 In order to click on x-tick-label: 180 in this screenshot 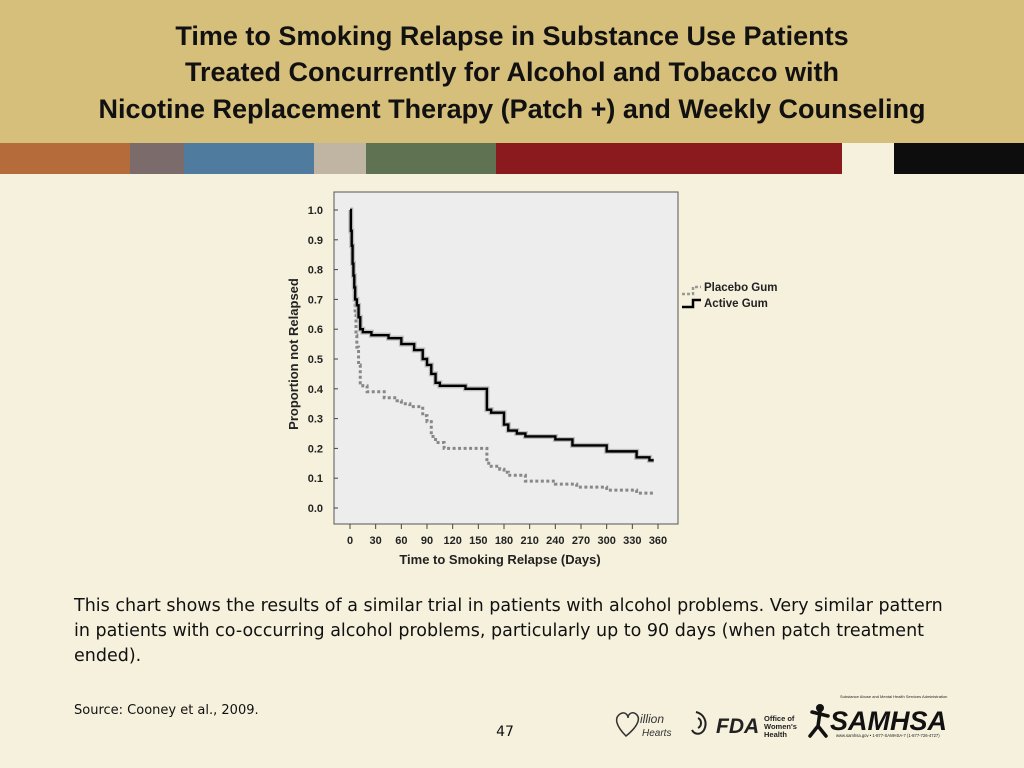, I will do `click(504, 541)`.